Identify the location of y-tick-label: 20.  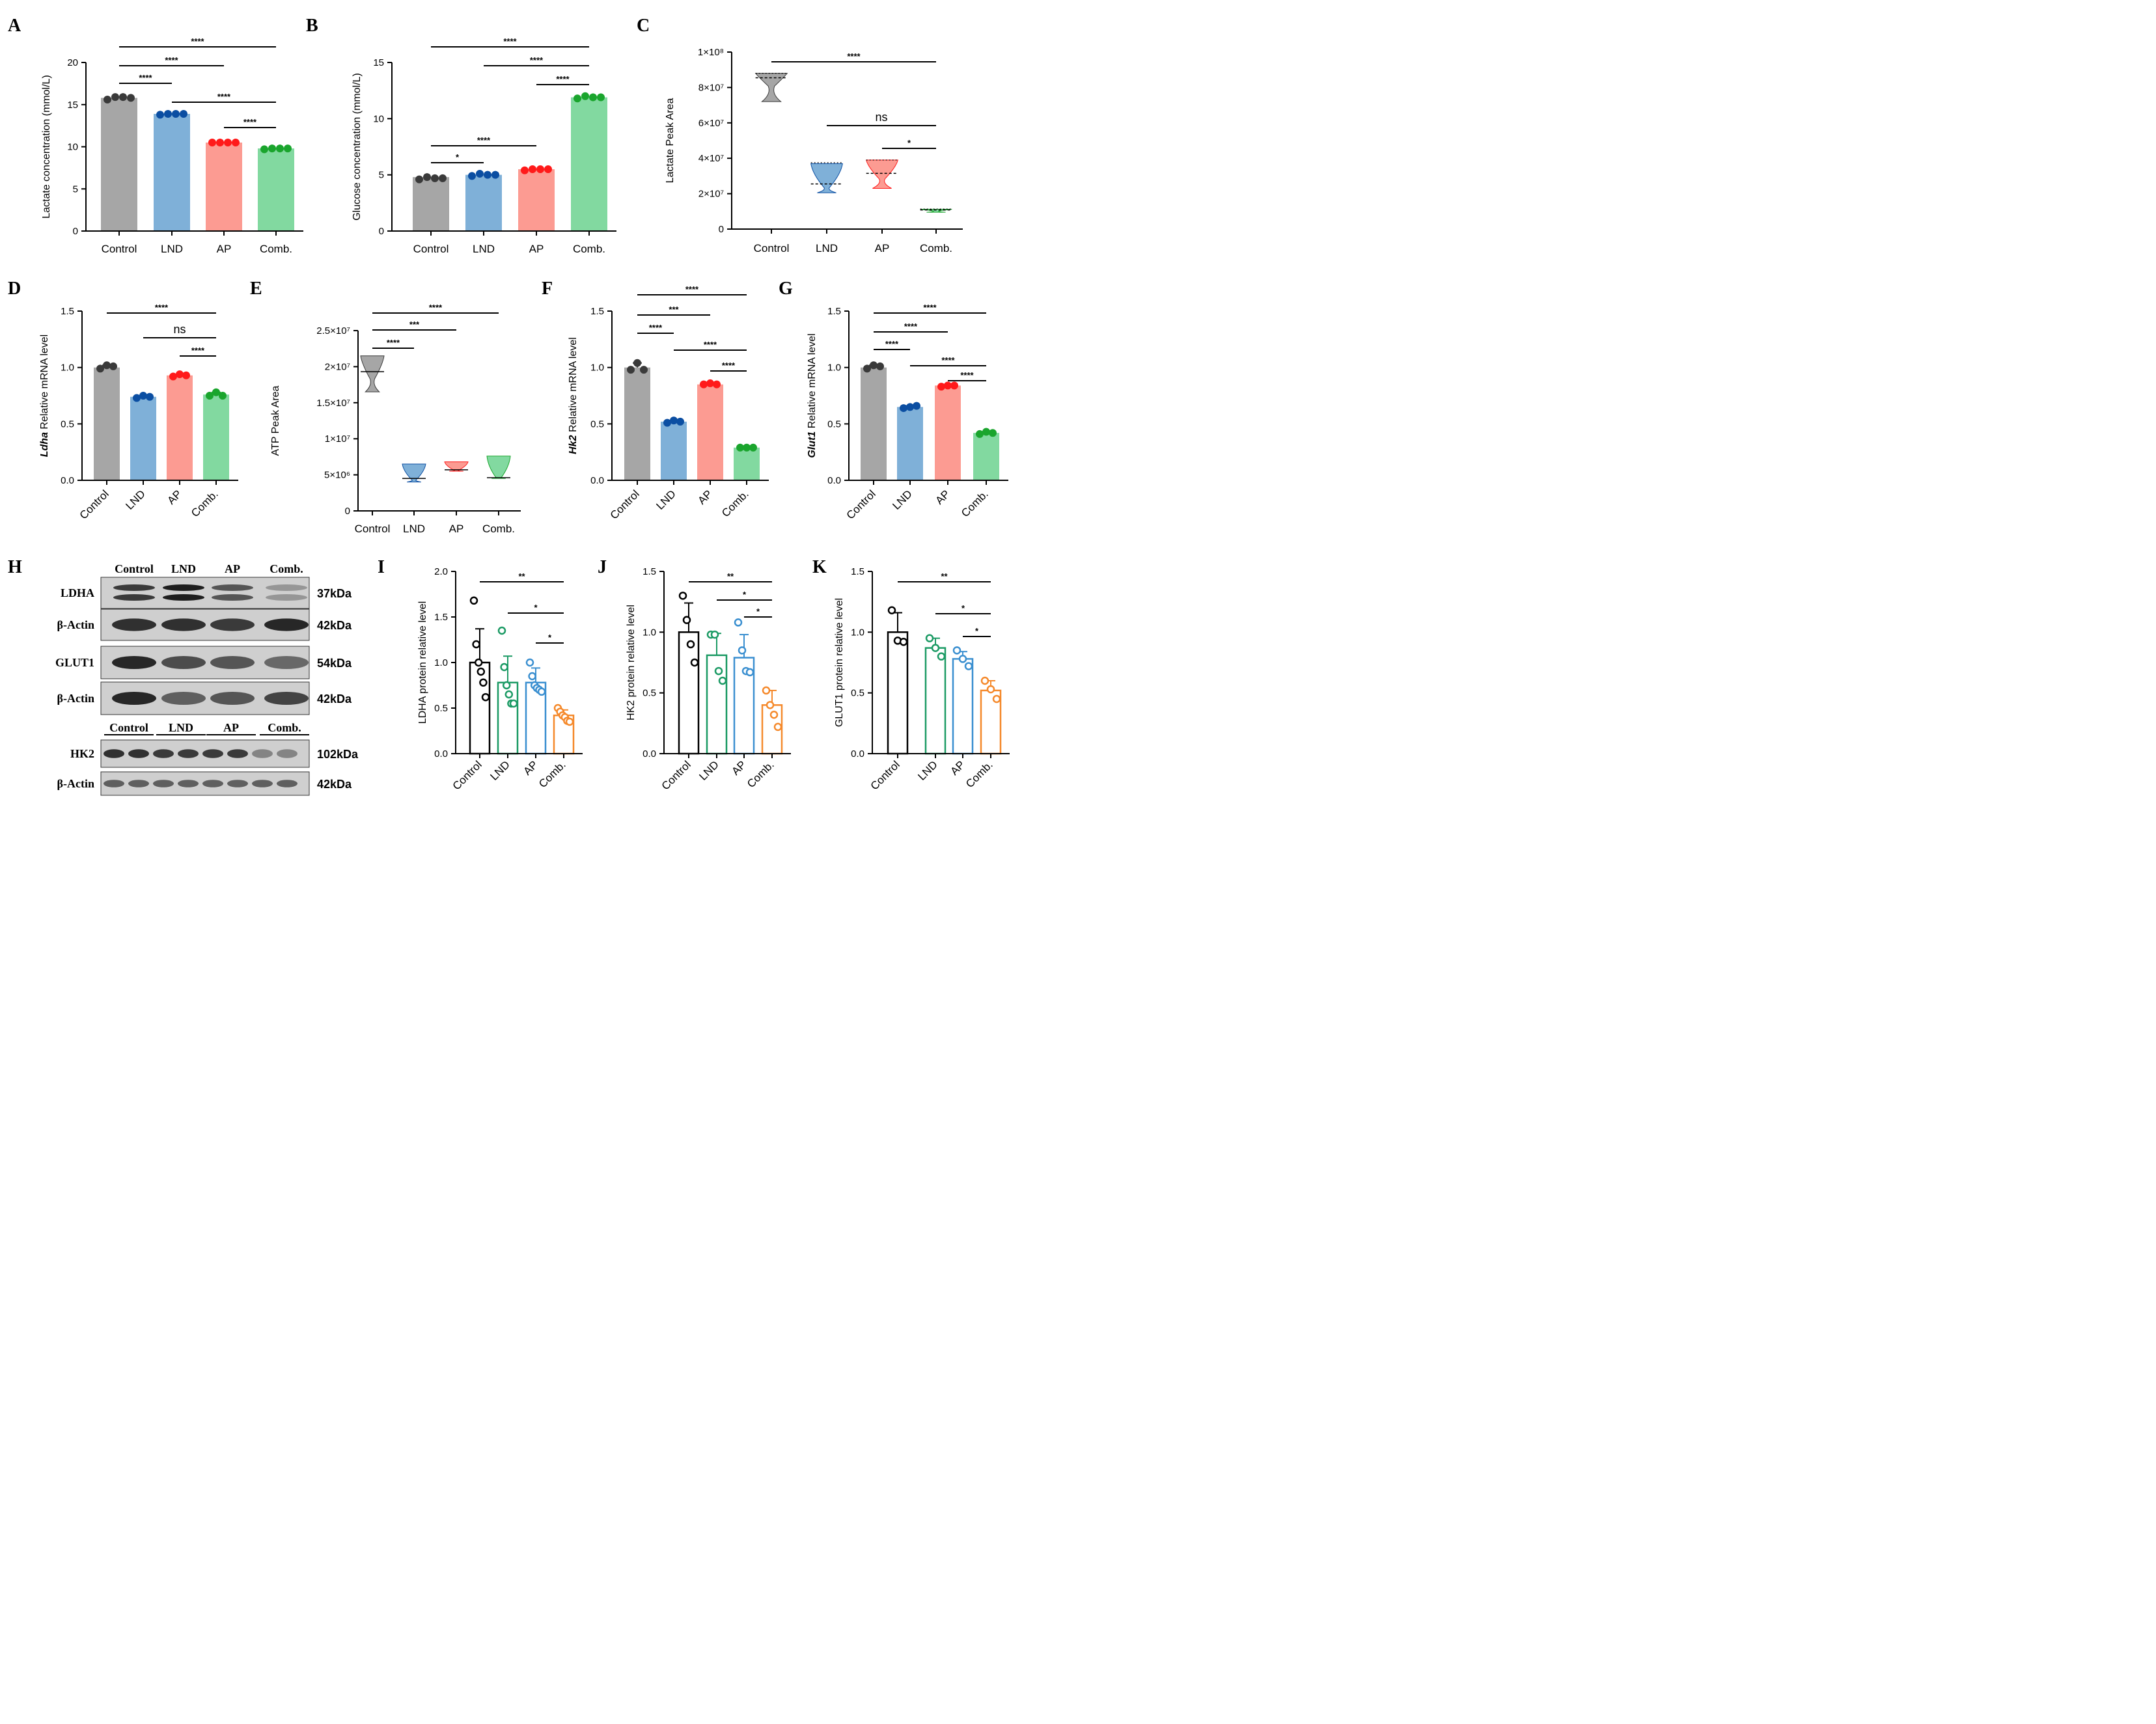
(72, 63).